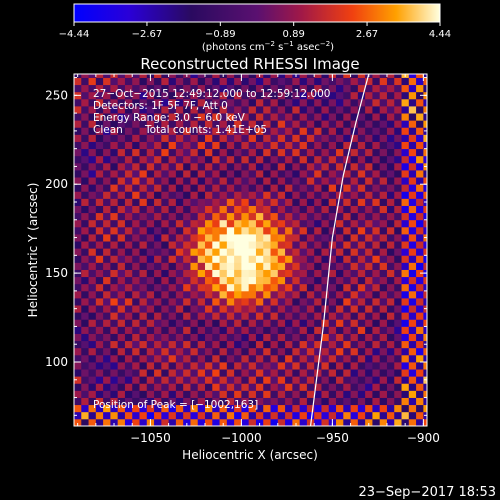 This screenshot has height=500, width=500. I want to click on annotation-peak-position: Position of Peak = [−1002,163], so click(175, 405).